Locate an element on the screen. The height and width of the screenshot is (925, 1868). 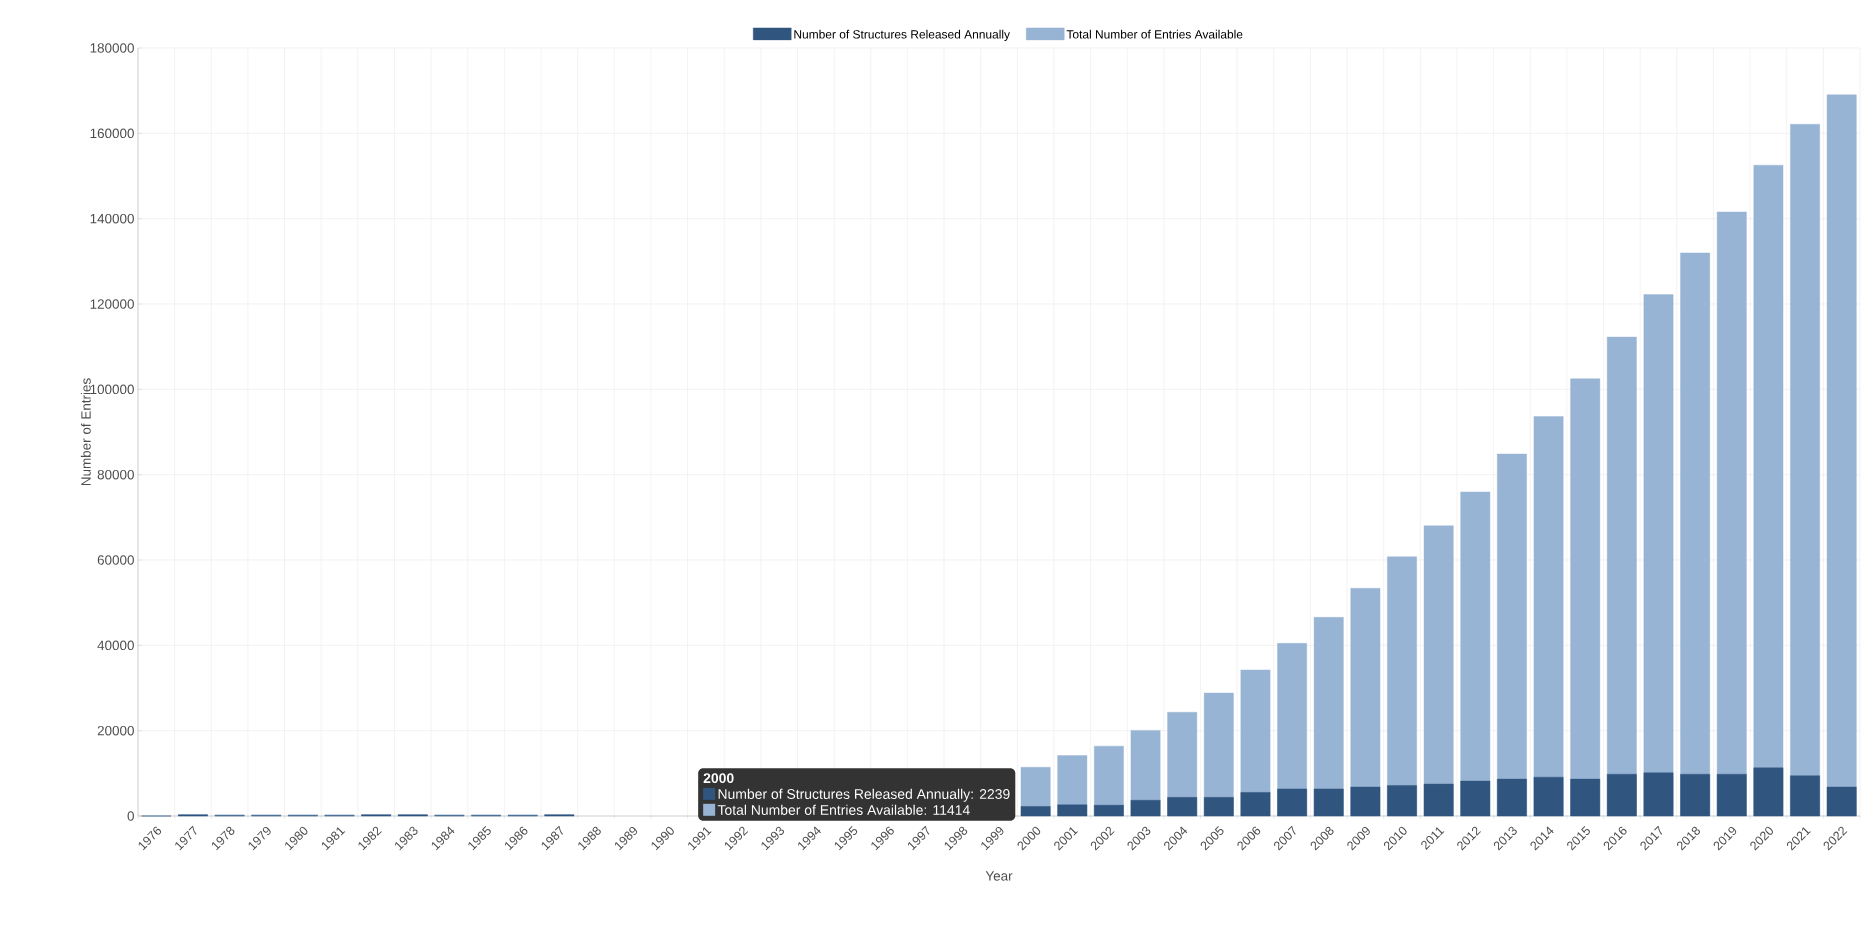
y-tick-label: 100000 is located at coordinates (112, 389).